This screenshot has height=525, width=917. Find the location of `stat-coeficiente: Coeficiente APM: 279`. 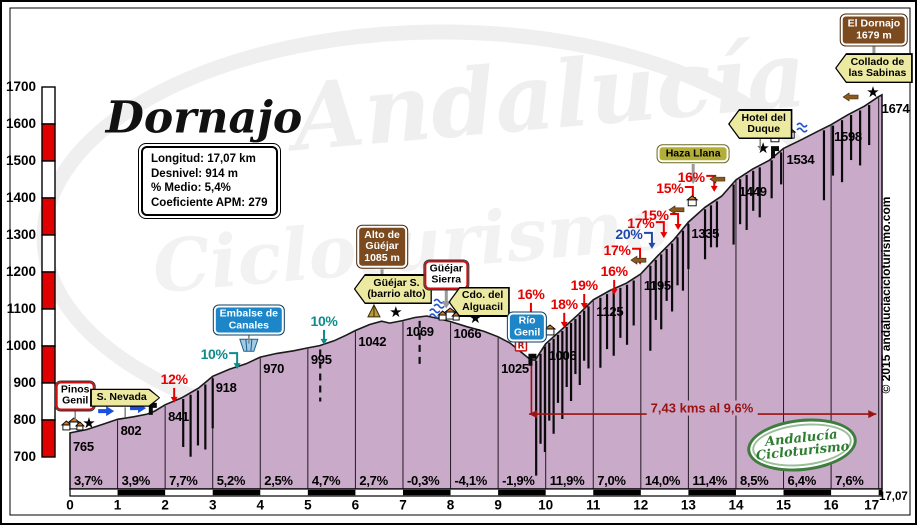

stat-coeficiente: Coeficiente APM: 279 is located at coordinates (209, 202).